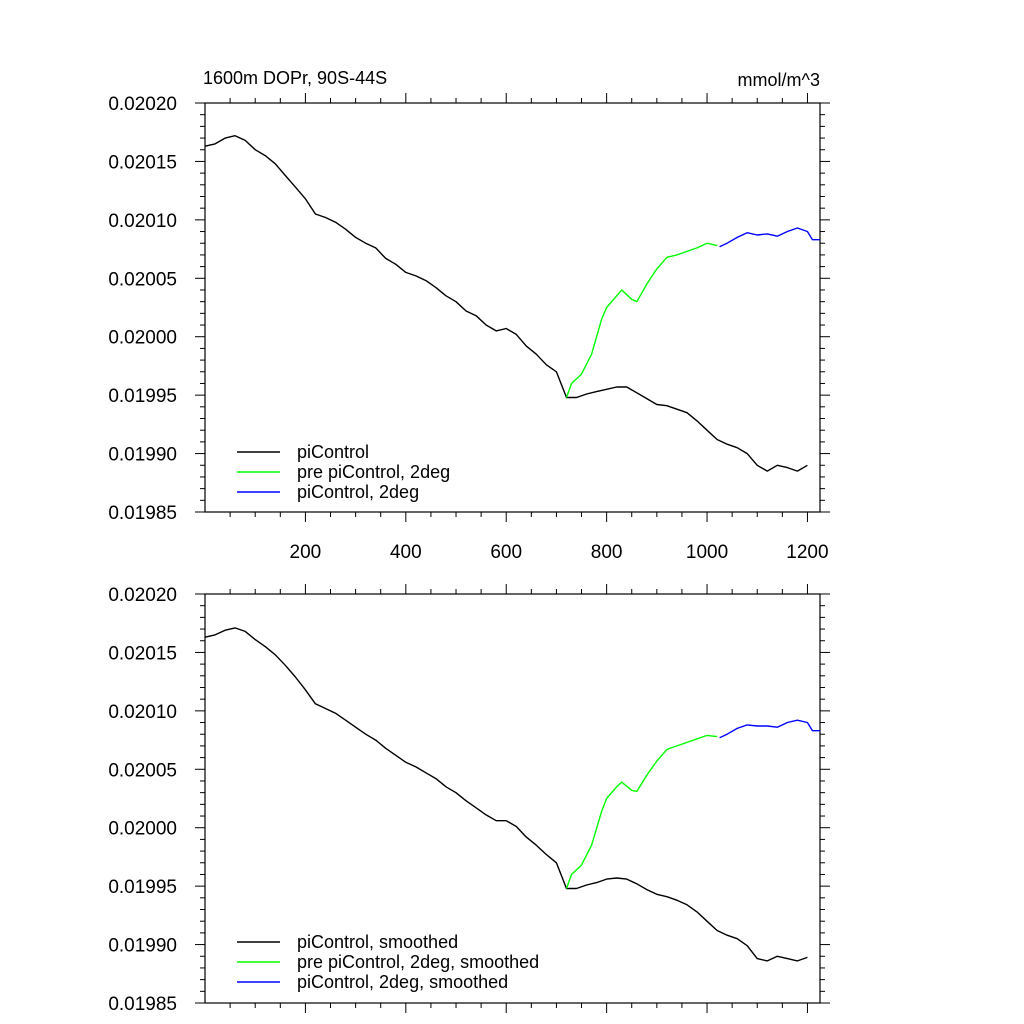 This screenshot has height=1024, width=1024. What do you see at coordinates (402, 982) in the screenshot?
I see `legend-label: piControl, 2deg, smoothed` at bounding box center [402, 982].